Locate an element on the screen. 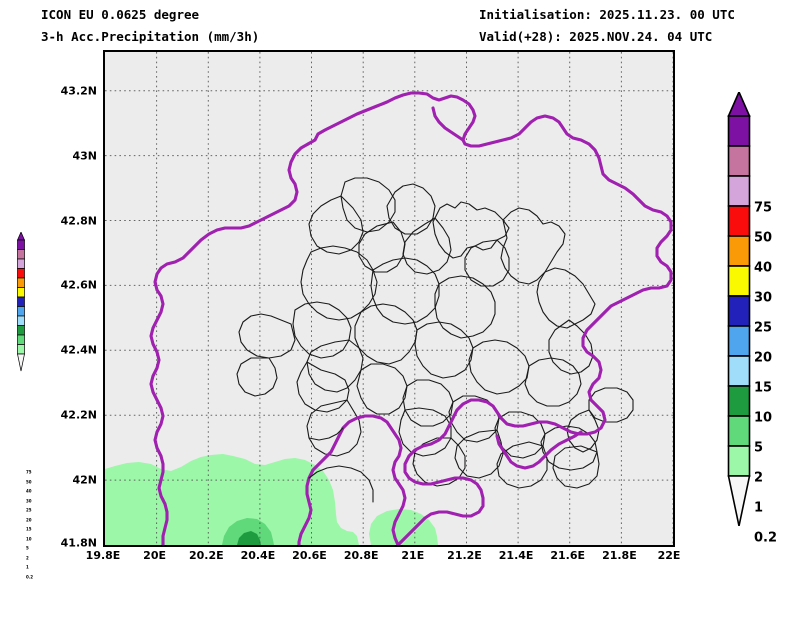 This screenshot has width=800, height=618. y-axis-tick-label: 42.6N is located at coordinates (78, 285).